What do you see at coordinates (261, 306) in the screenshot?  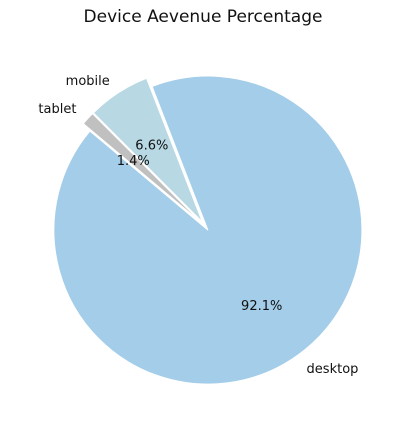 I see `slice-percent-desktop: 92.1%` at bounding box center [261, 306].